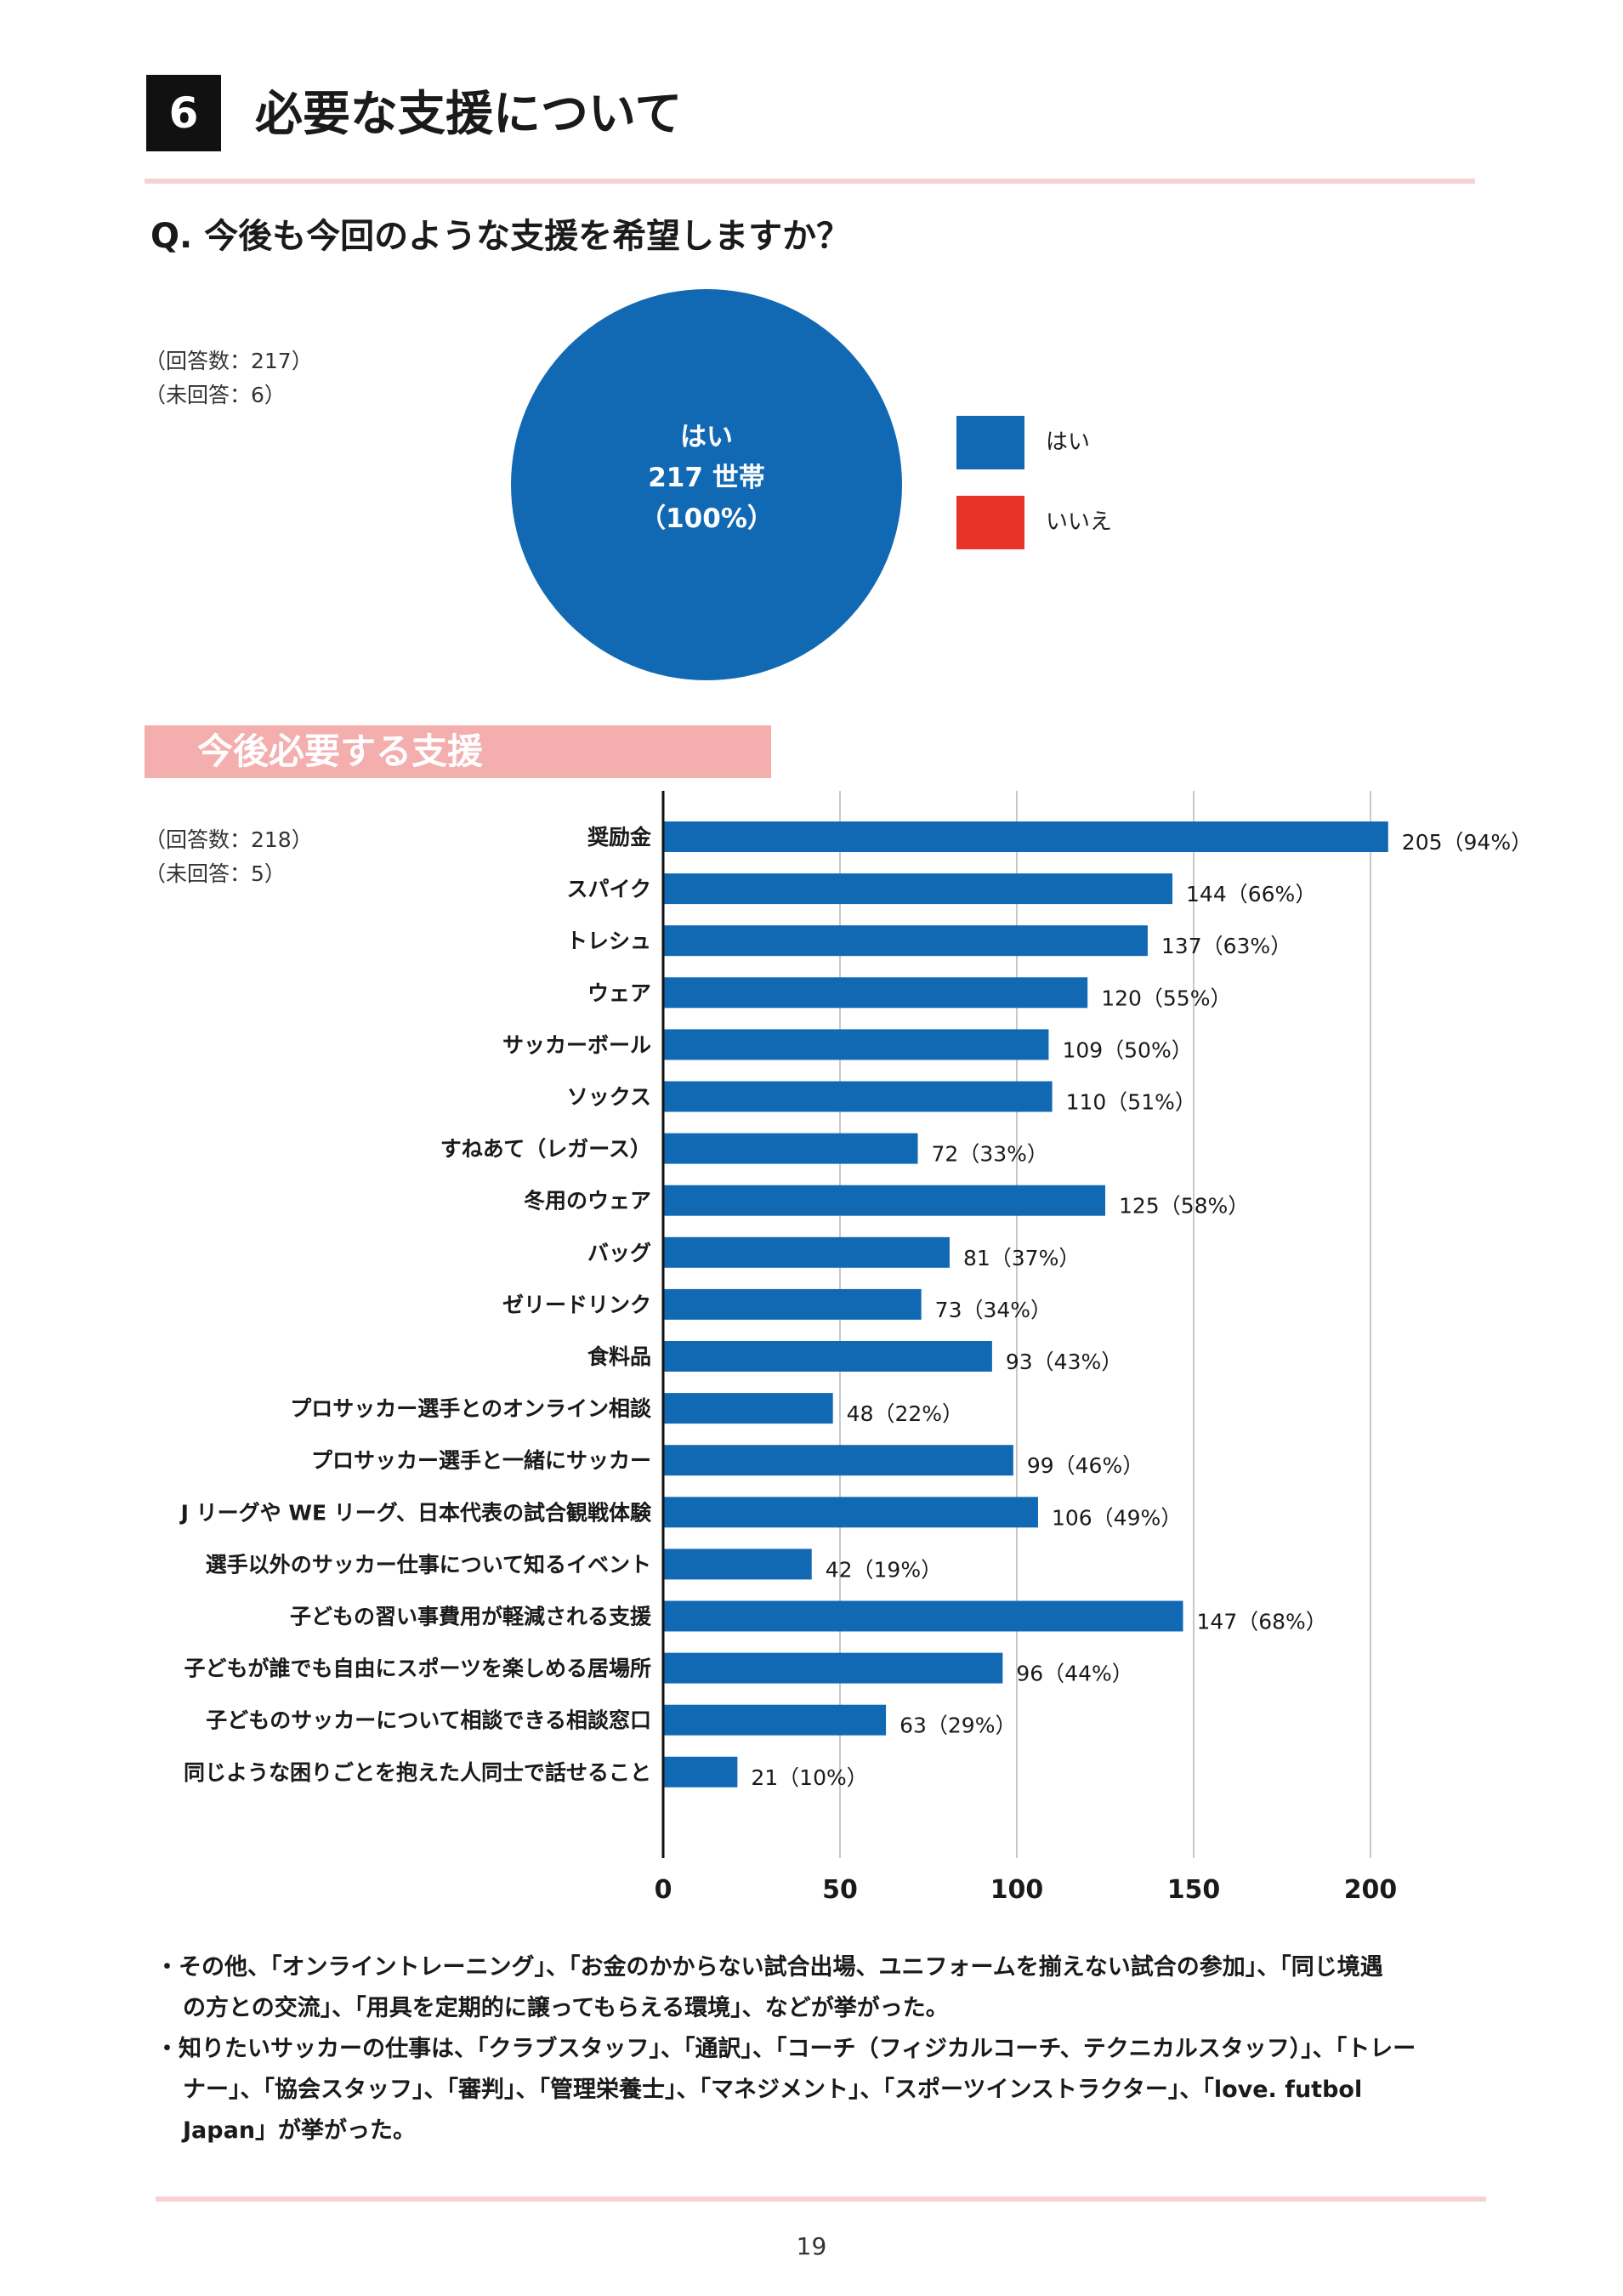 The image size is (1623, 2296). Describe the element at coordinates (957, 1725) in the screenshot. I see `value-label: 63（29%）` at that location.